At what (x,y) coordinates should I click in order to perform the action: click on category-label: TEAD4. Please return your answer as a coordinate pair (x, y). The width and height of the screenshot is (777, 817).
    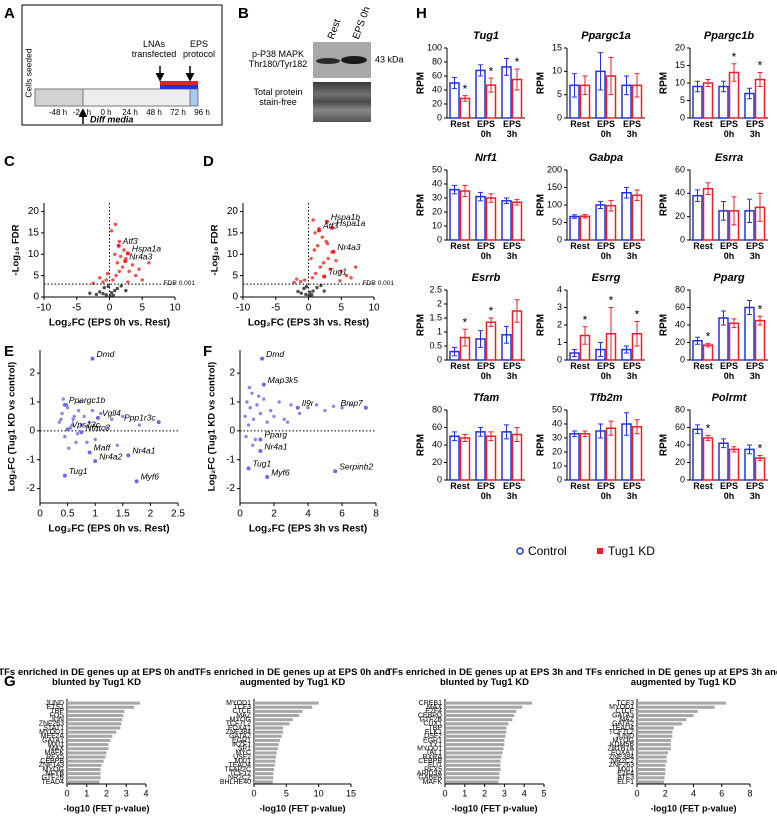
    Looking at the image, I should click on (622, 728).